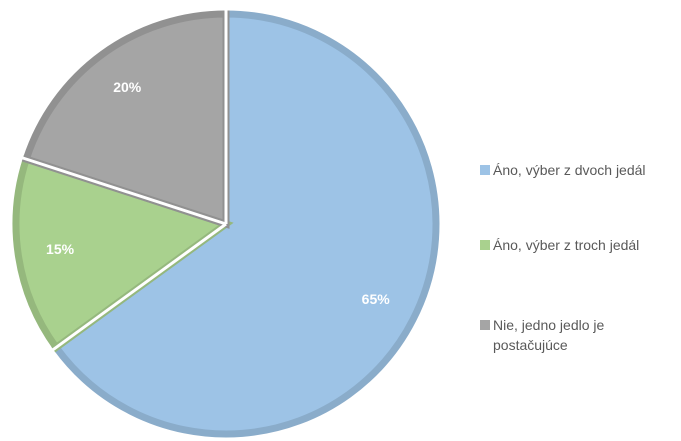  I want to click on legend-entry: Áno, výber z troch jedál, so click(580, 245).